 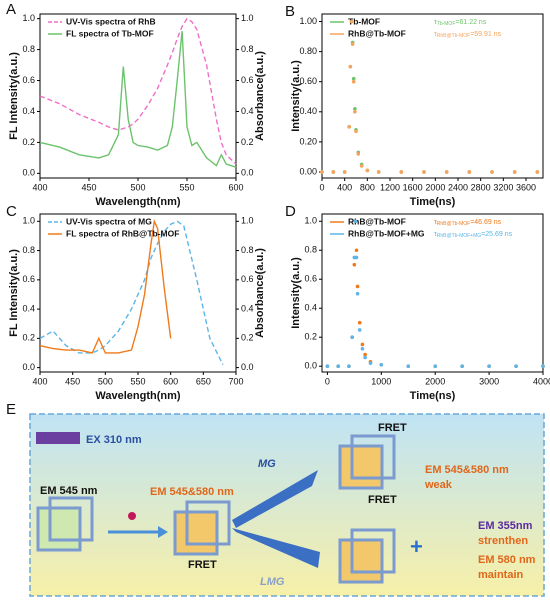 I want to click on panel-label: A, so click(x=11, y=9).